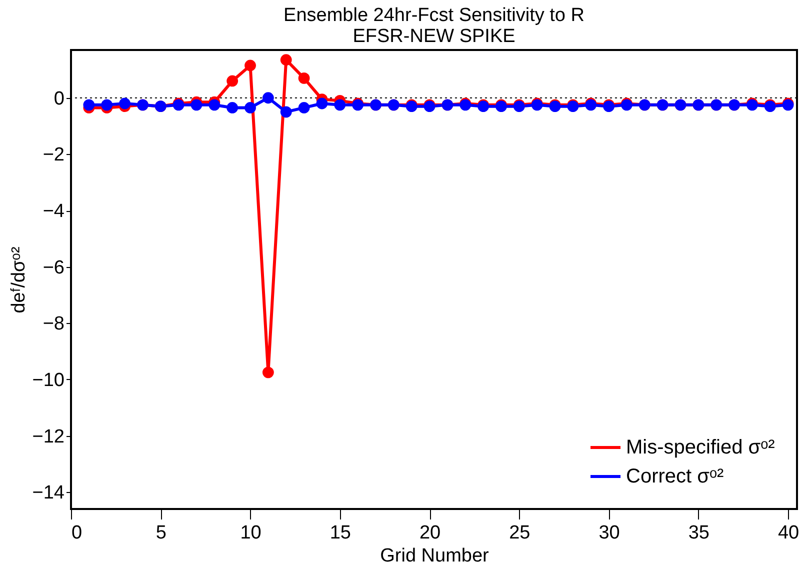 The height and width of the screenshot is (571, 812). Describe the element at coordinates (77, 533) in the screenshot. I see `x-tick-label: 0` at that location.